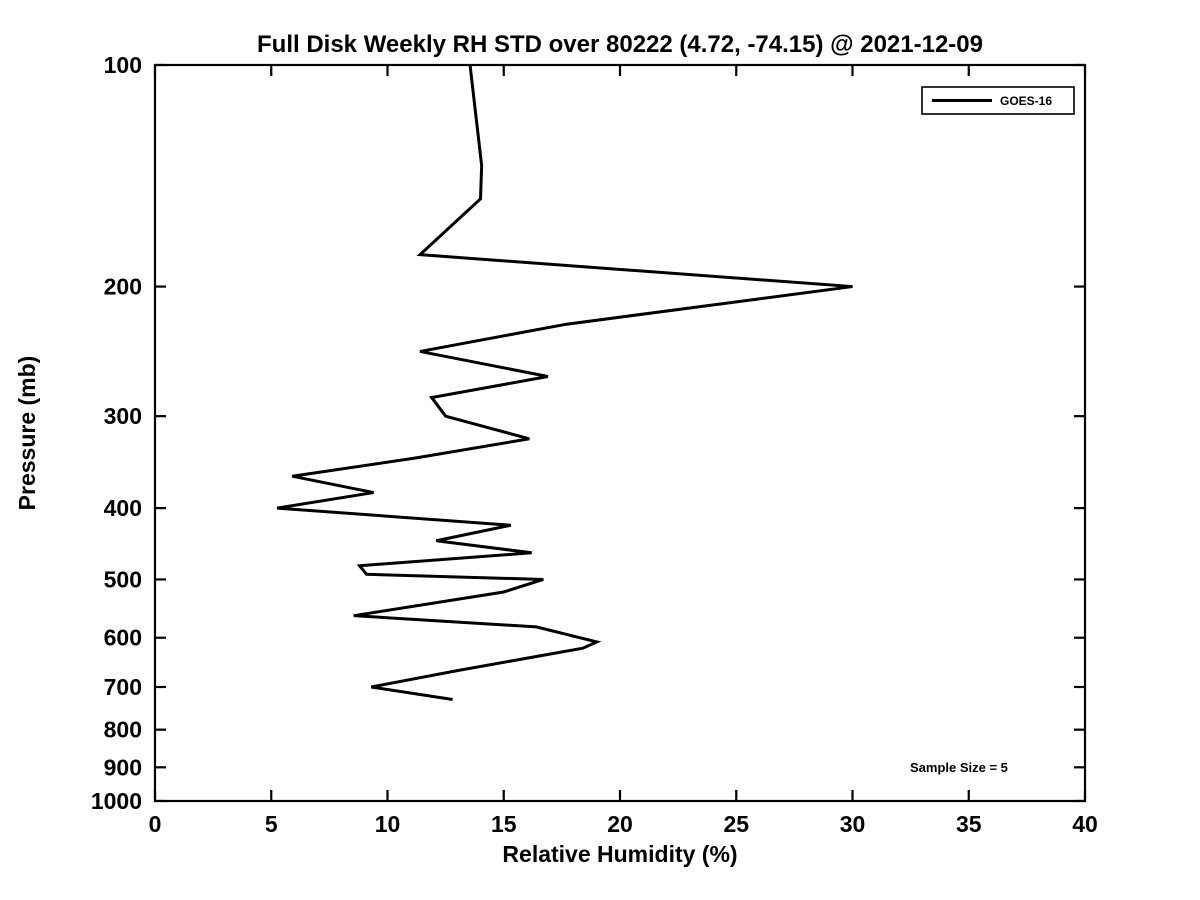  What do you see at coordinates (123, 687) in the screenshot?
I see `y-tick-label: 700` at bounding box center [123, 687].